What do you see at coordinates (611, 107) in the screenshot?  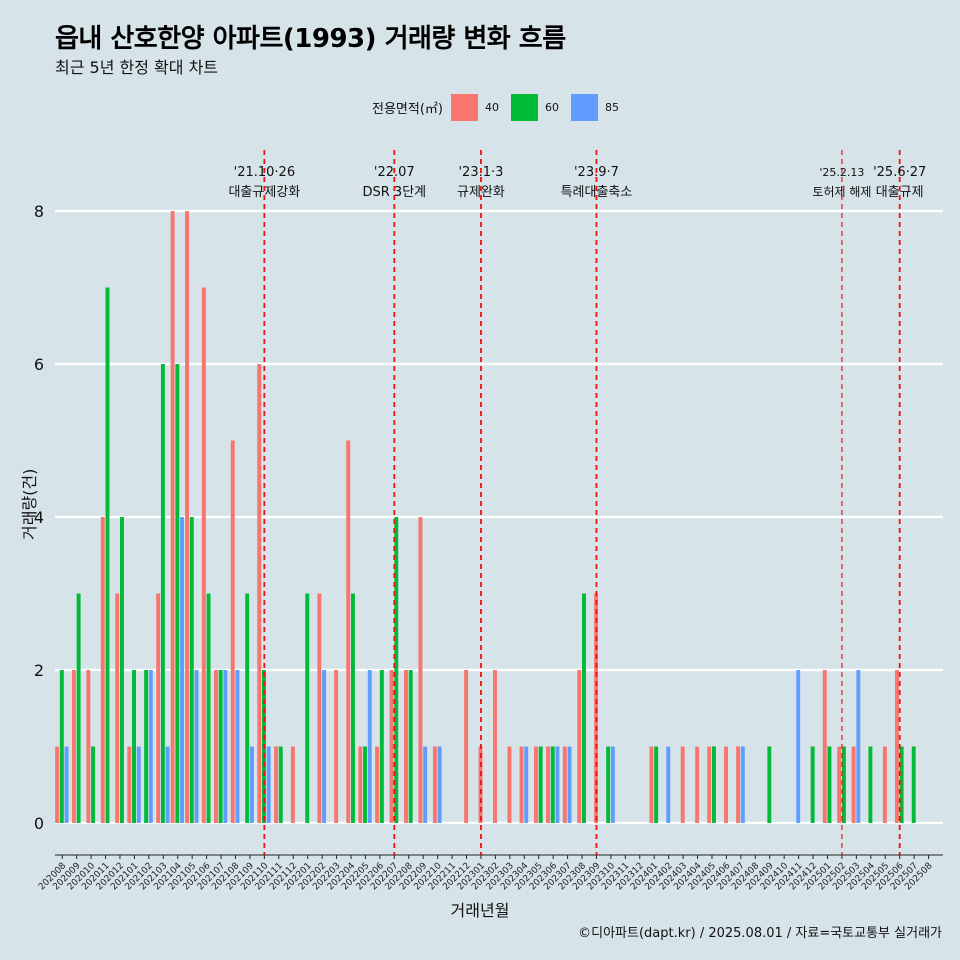 I see `legend-label-85: 85` at bounding box center [611, 107].